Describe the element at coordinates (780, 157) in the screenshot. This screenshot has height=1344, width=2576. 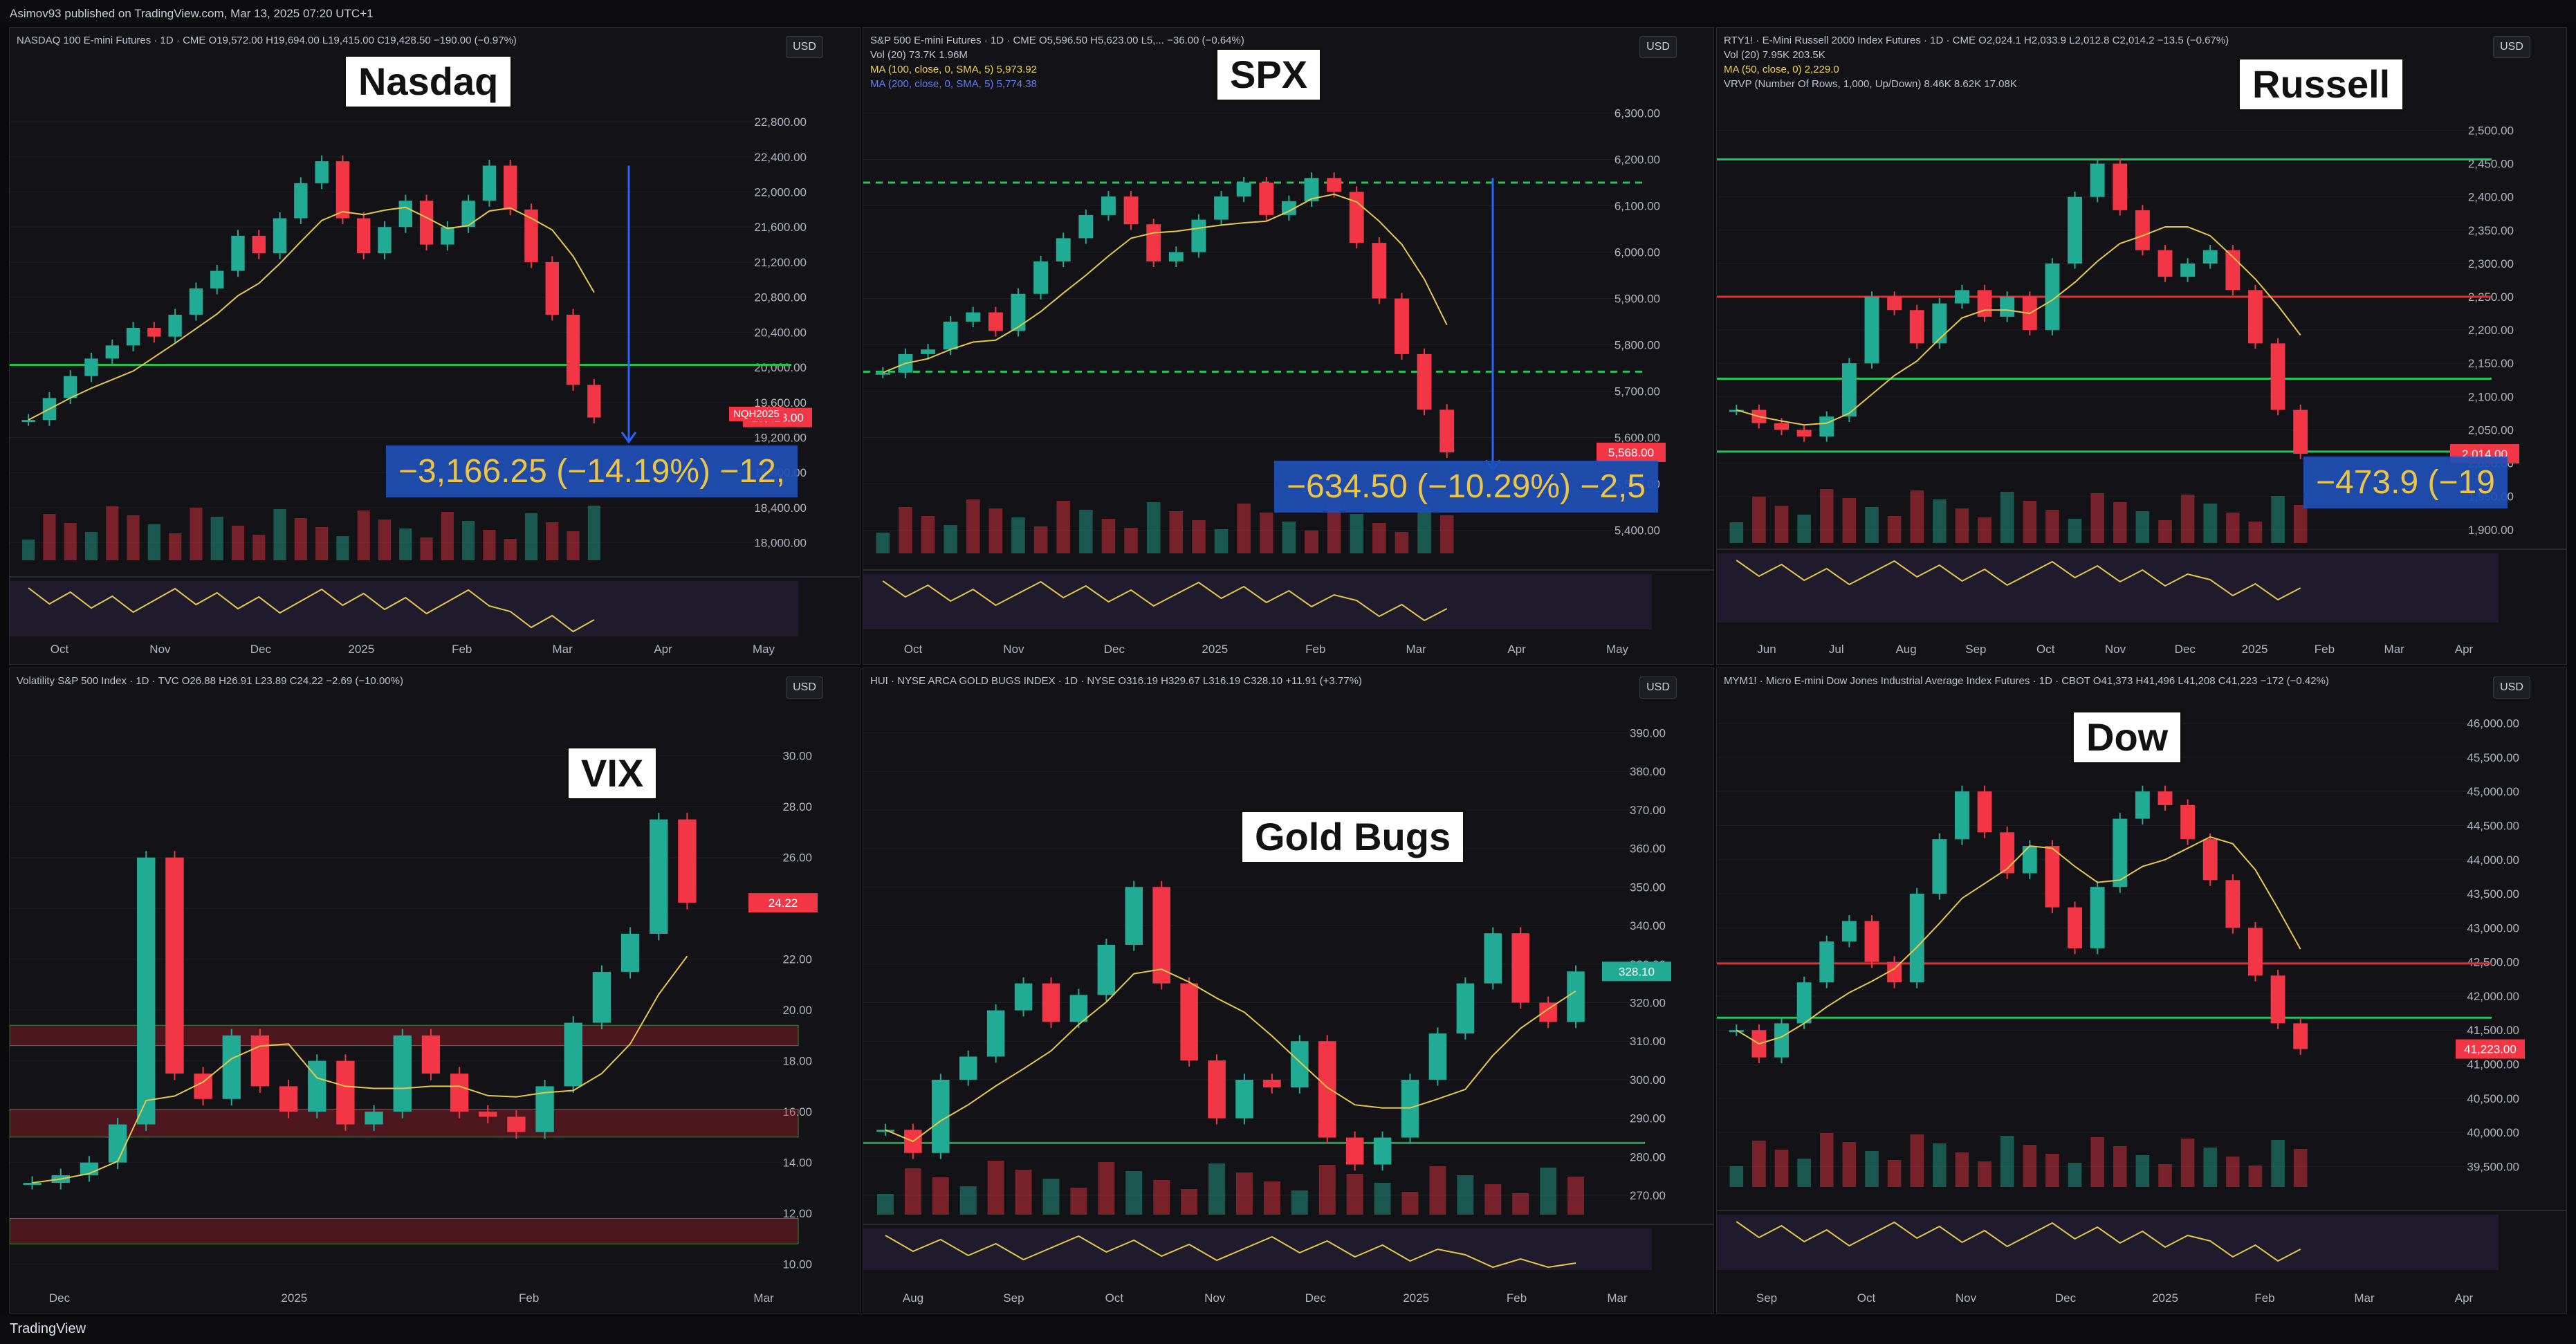
I see `y-tick-label: 22,400.00` at that location.